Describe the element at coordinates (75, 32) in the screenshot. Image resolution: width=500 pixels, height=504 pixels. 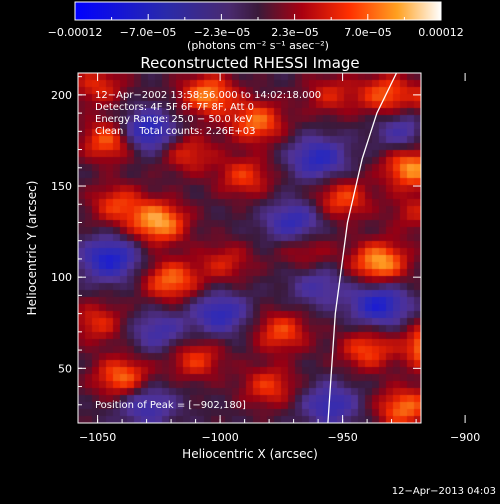
I see `colorbar-tick-0: −0.00012` at that location.